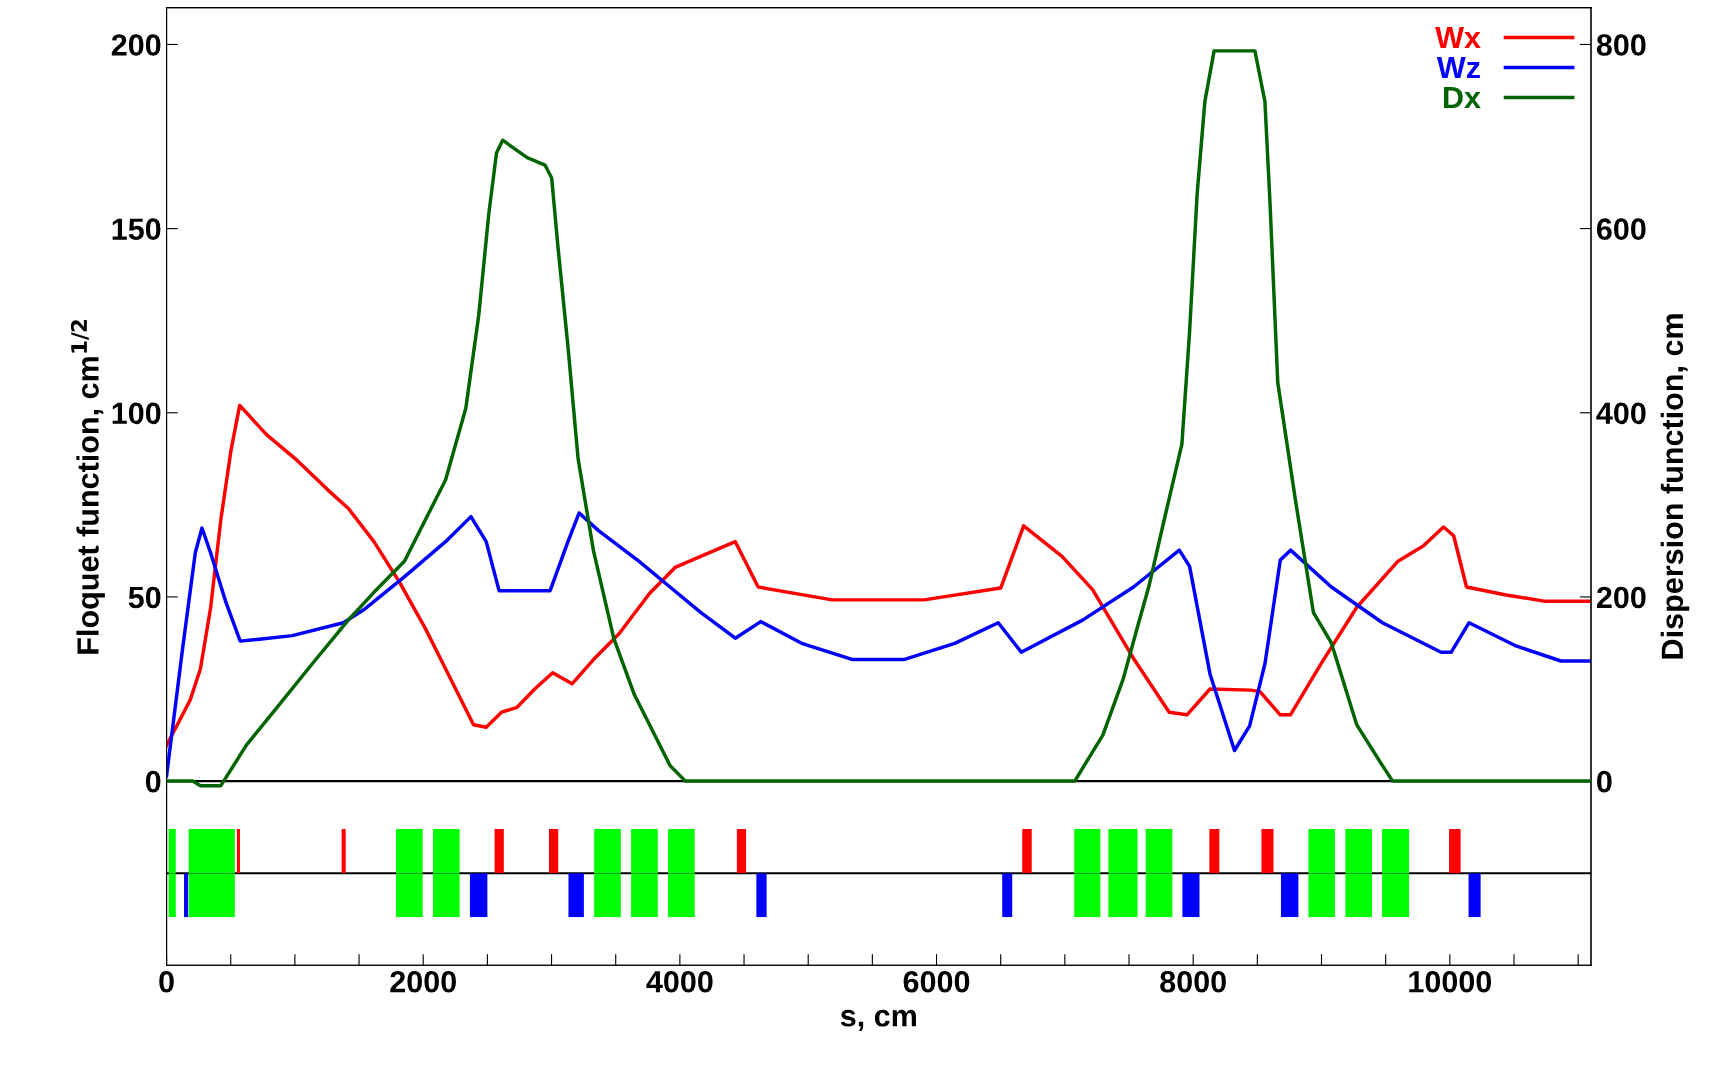 The width and height of the screenshot is (1735, 1087). Describe the element at coordinates (1193, 981) in the screenshot. I see `x-tick-label: 8000` at that location.